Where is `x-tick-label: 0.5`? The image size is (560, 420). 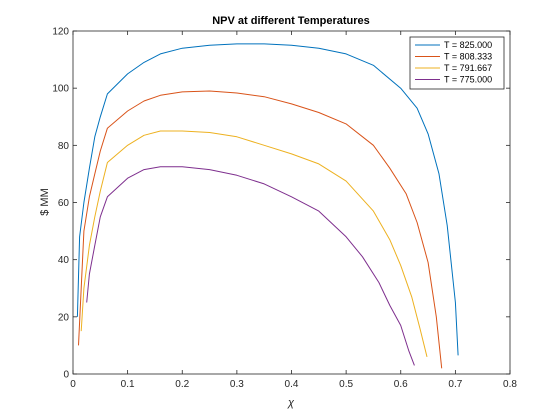
x-tick-label: 0.5 is located at coordinates (346, 384).